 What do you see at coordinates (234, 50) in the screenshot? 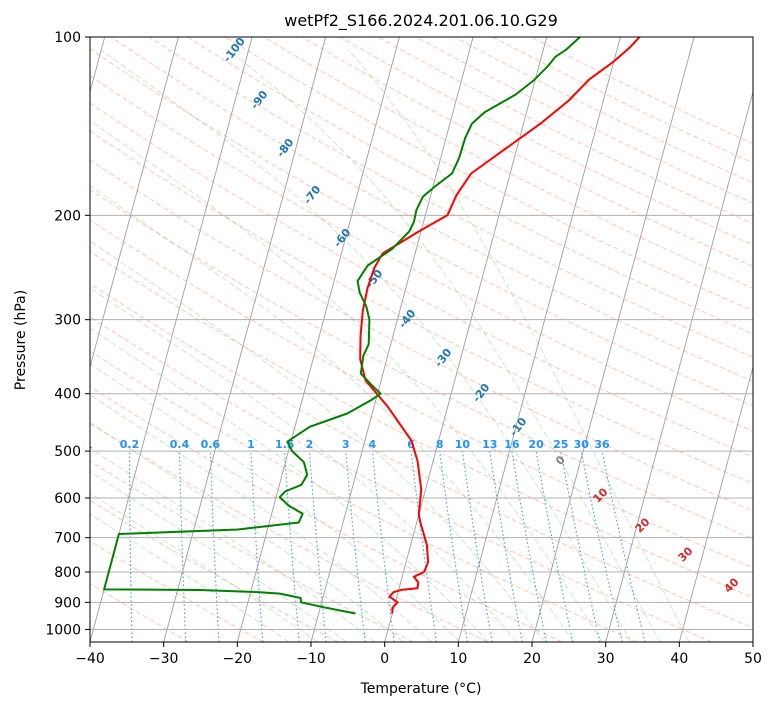
I see `isotherm-label: -100` at bounding box center [234, 50].